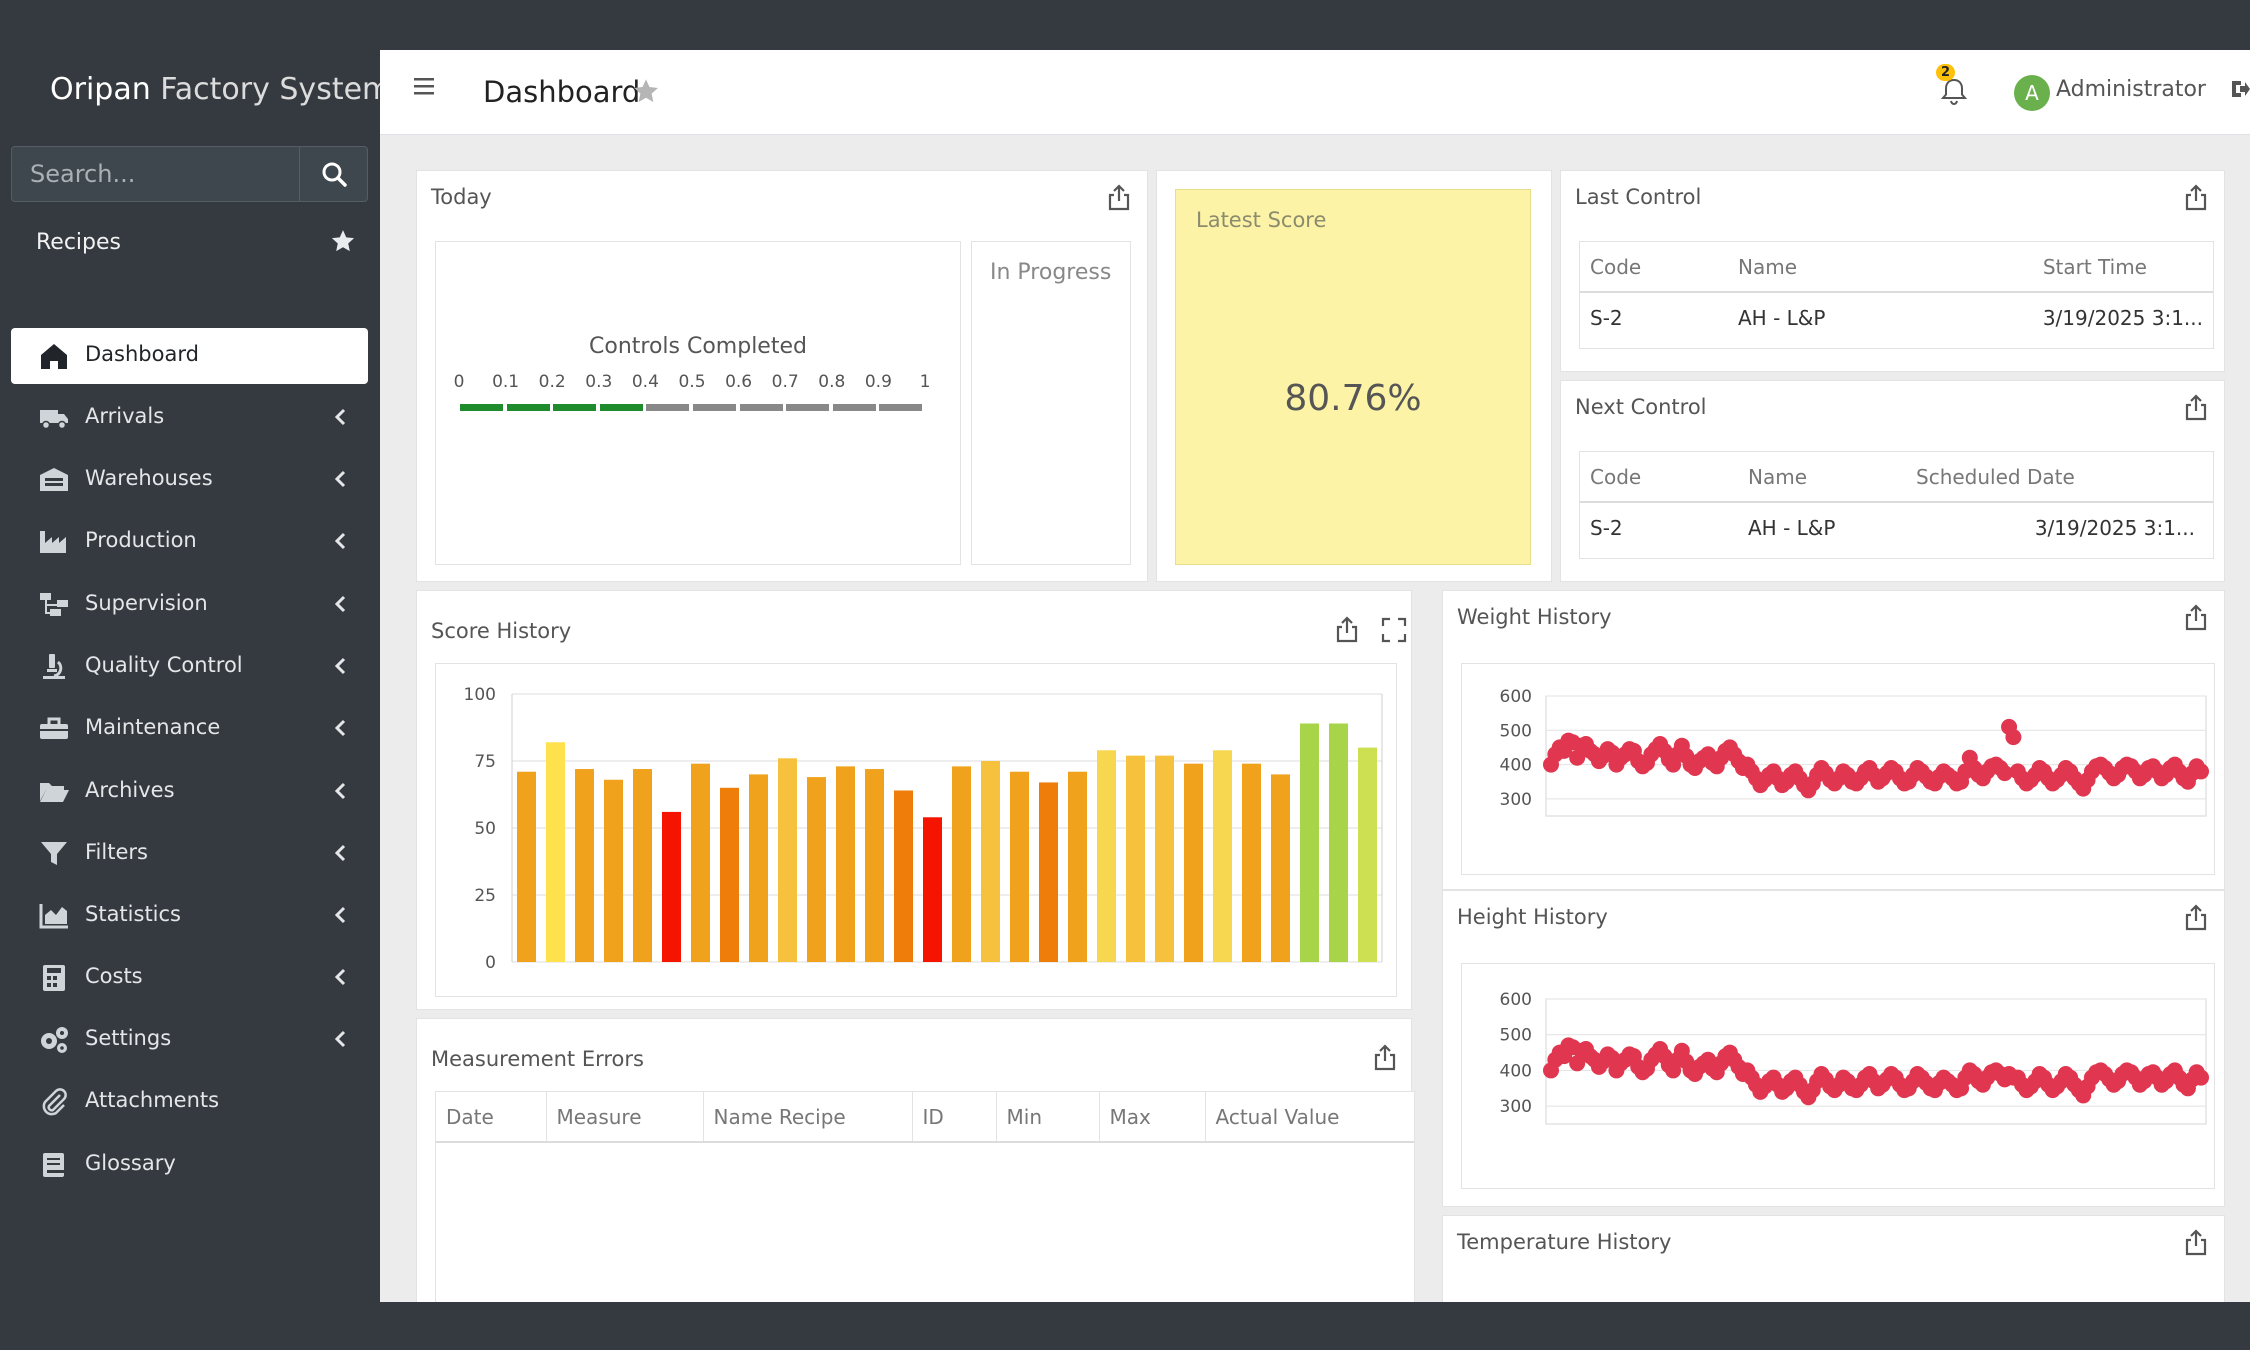  I want to click on sidebar-item-arrivals: Arrivals, so click(189, 418).